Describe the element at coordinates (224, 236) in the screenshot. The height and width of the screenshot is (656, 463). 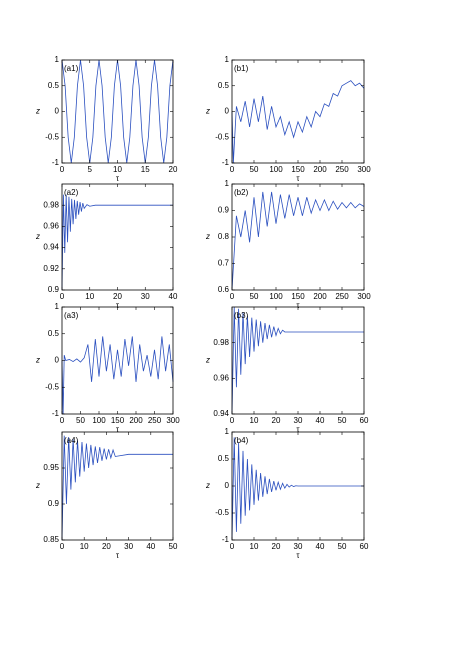
I see `y-tick-label: 0.8` at that location.